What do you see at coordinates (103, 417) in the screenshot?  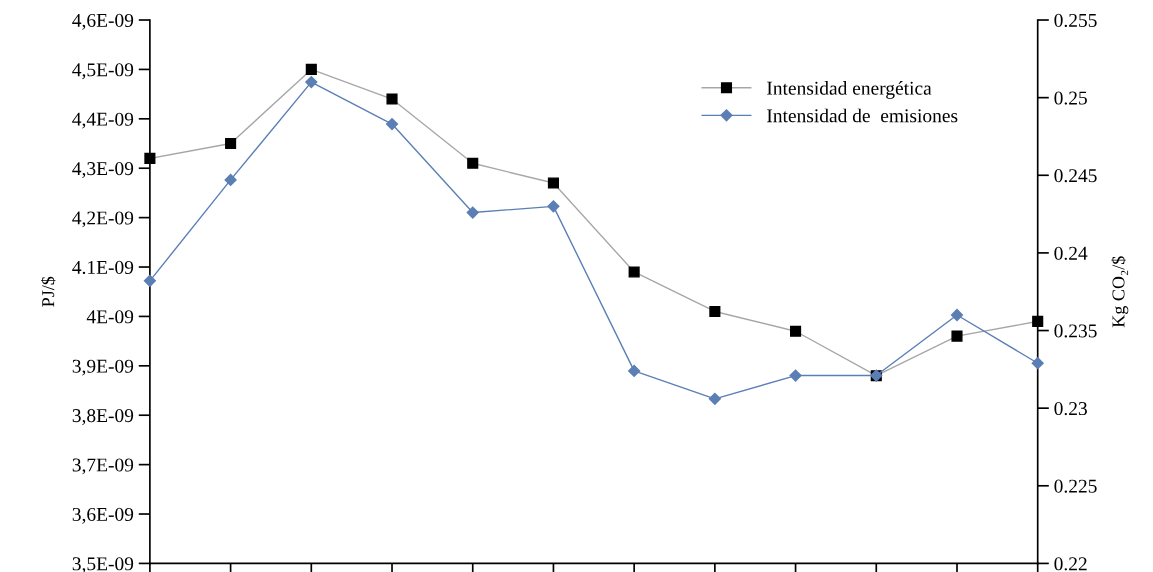 I see `y-tick-label: 3,8E-09` at bounding box center [103, 417].